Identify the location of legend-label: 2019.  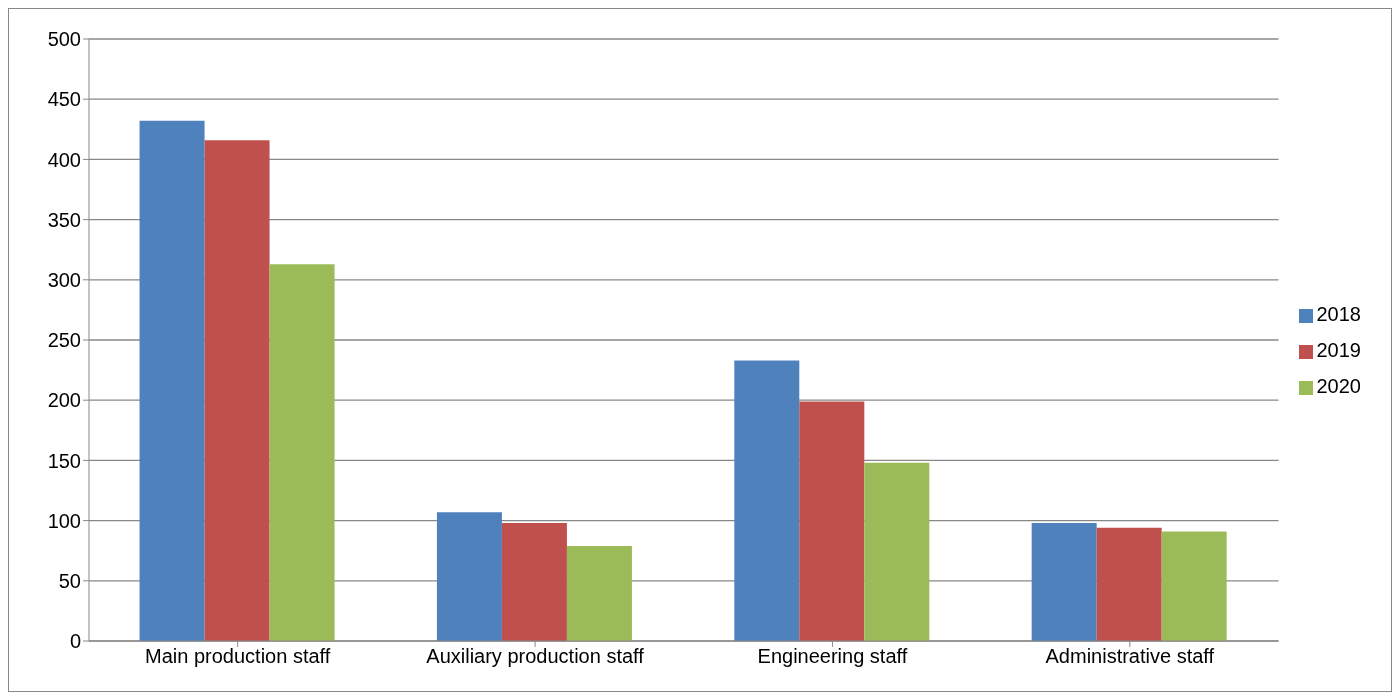
(1338, 350).